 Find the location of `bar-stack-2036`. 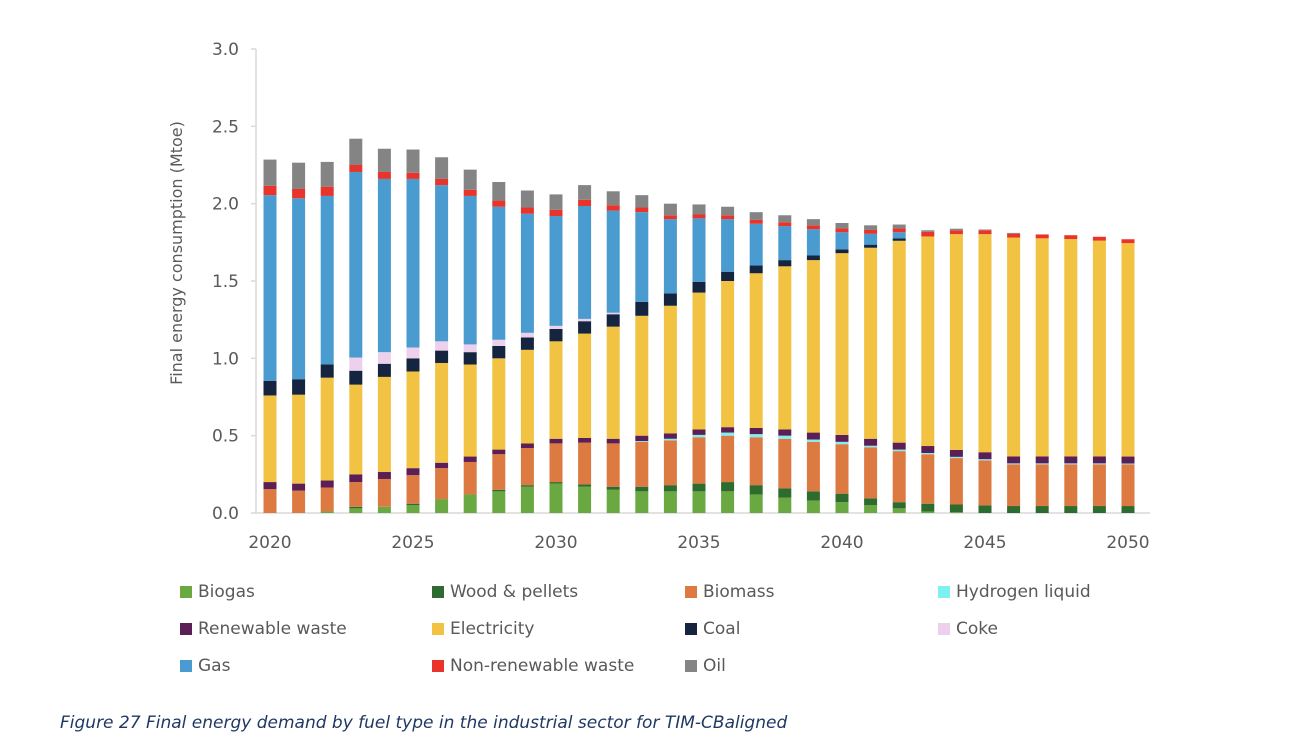

bar-stack-2036 is located at coordinates (728, 359).